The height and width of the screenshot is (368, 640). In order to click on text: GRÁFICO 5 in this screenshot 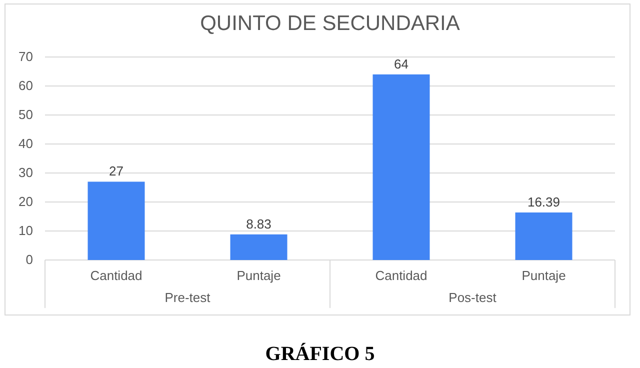, I will do `click(320, 353)`.